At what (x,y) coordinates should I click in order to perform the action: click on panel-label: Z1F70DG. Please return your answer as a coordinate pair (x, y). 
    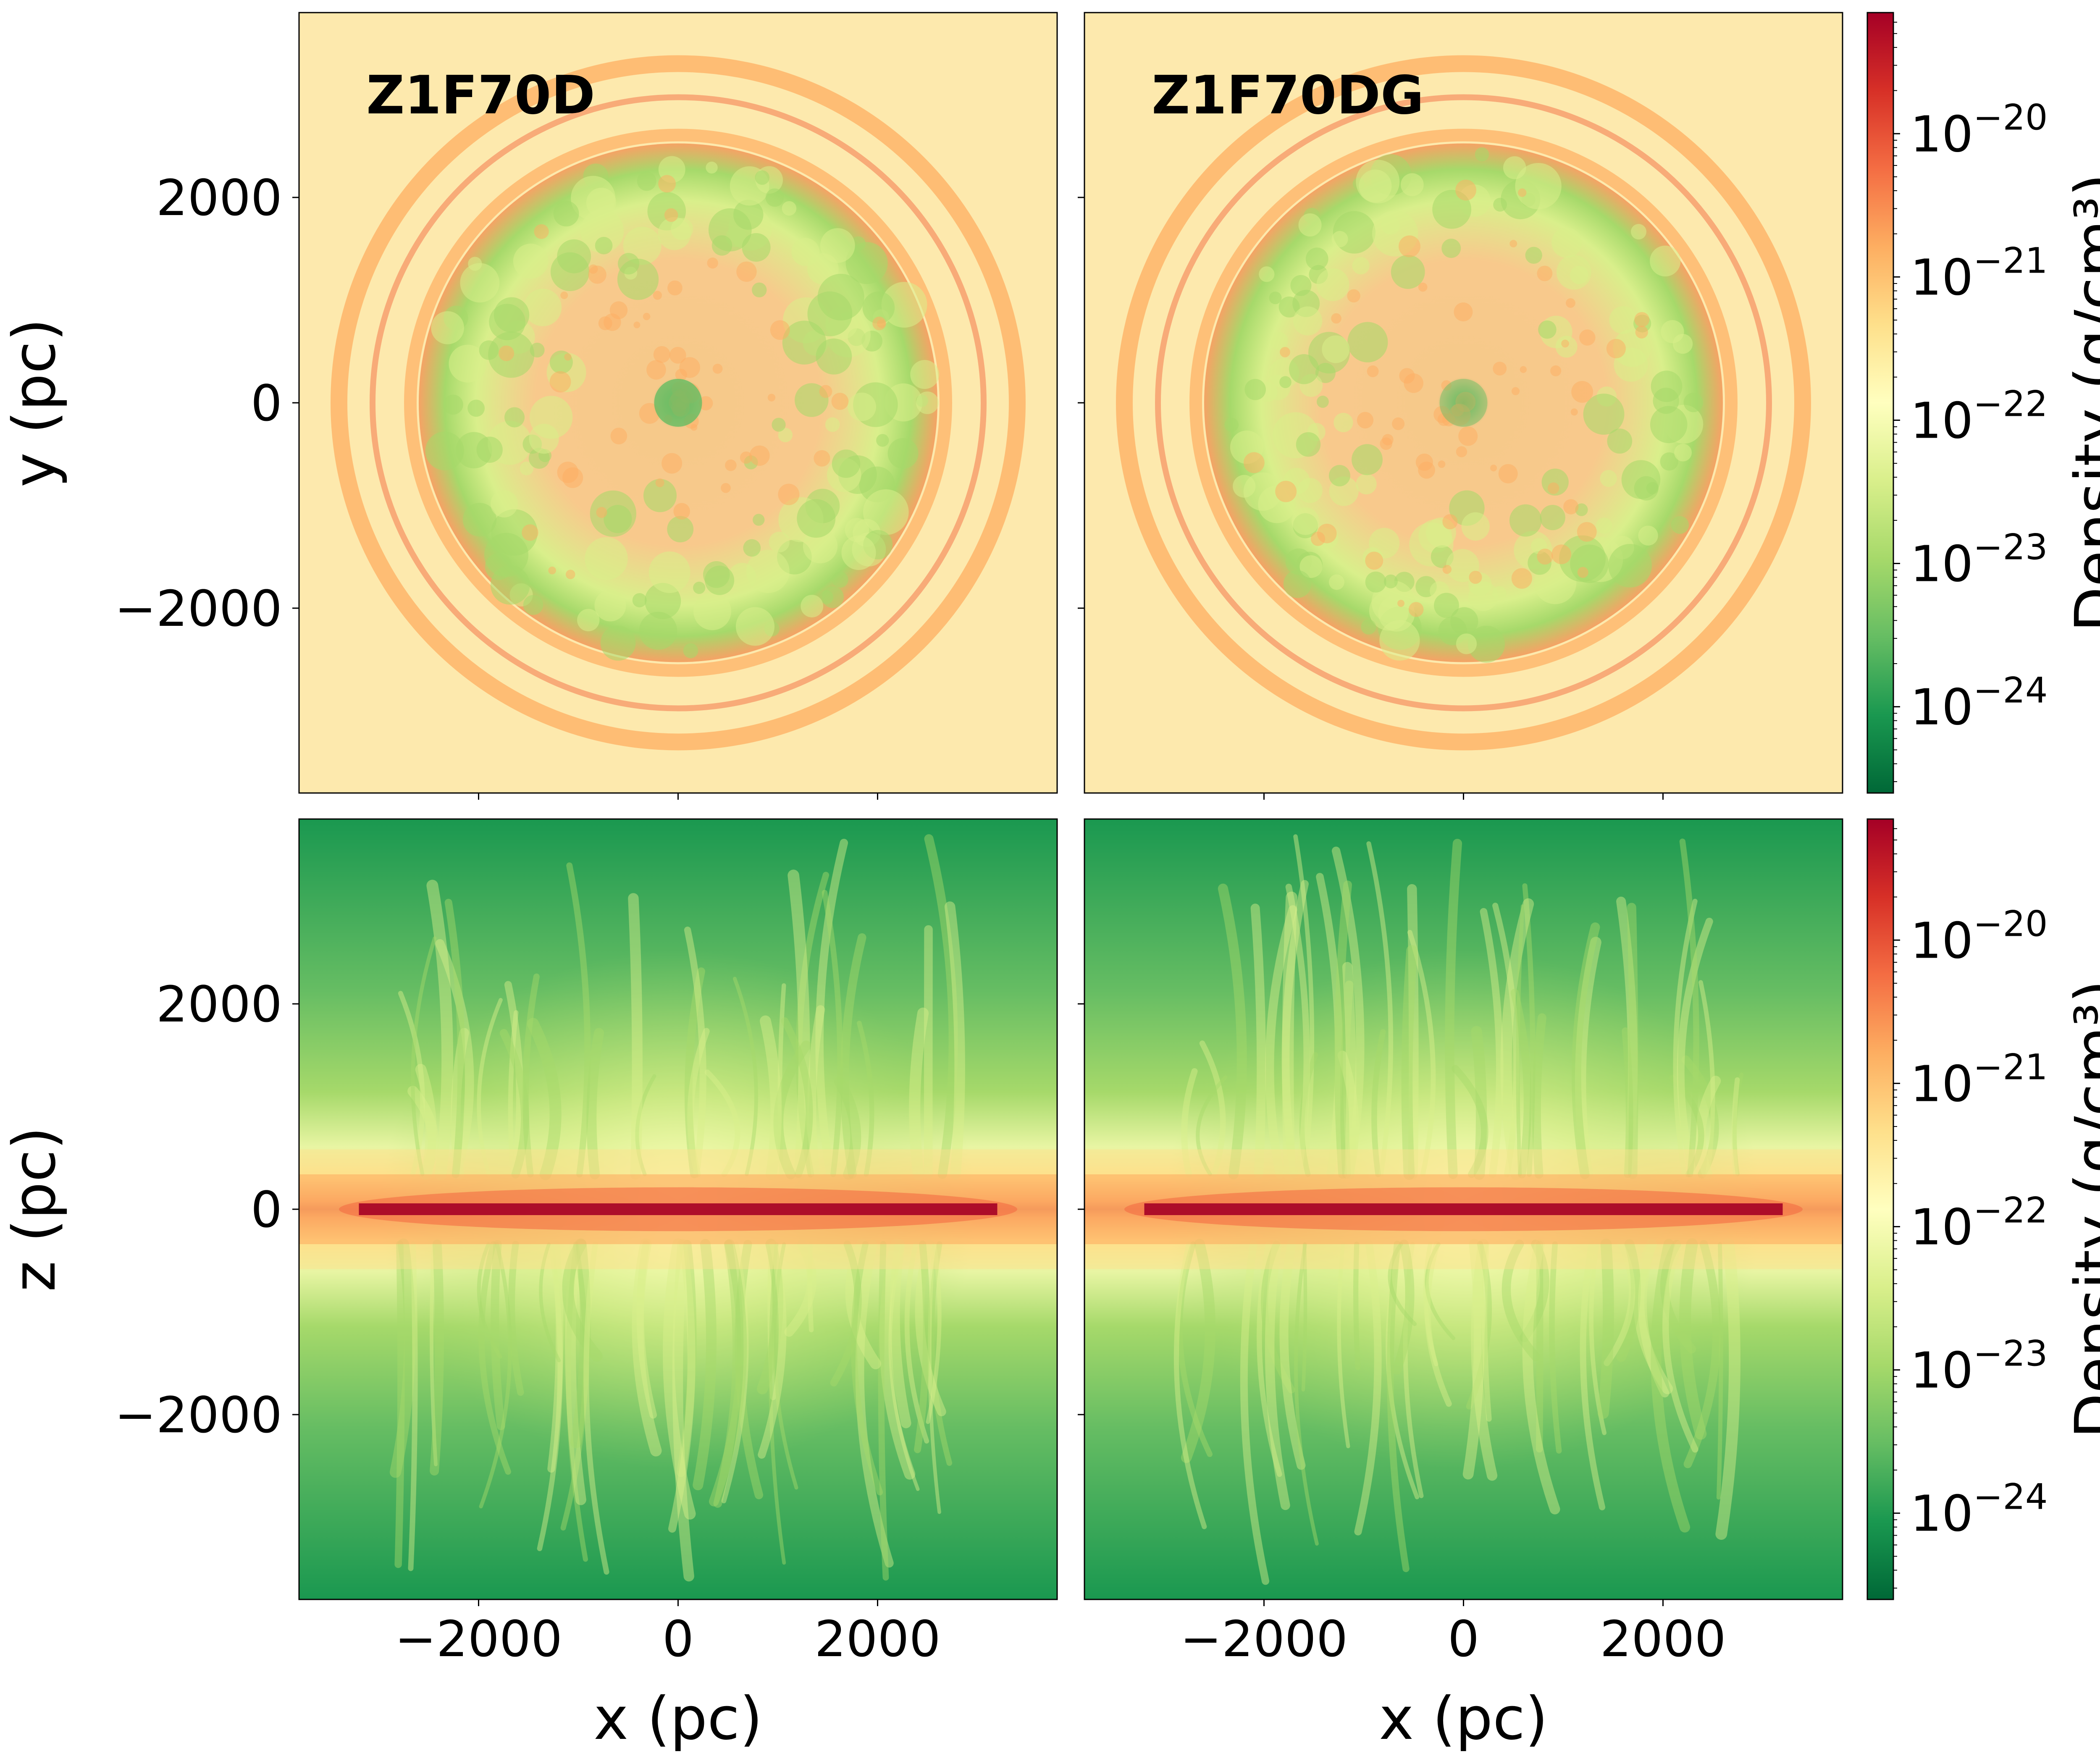
    Looking at the image, I should click on (1288, 95).